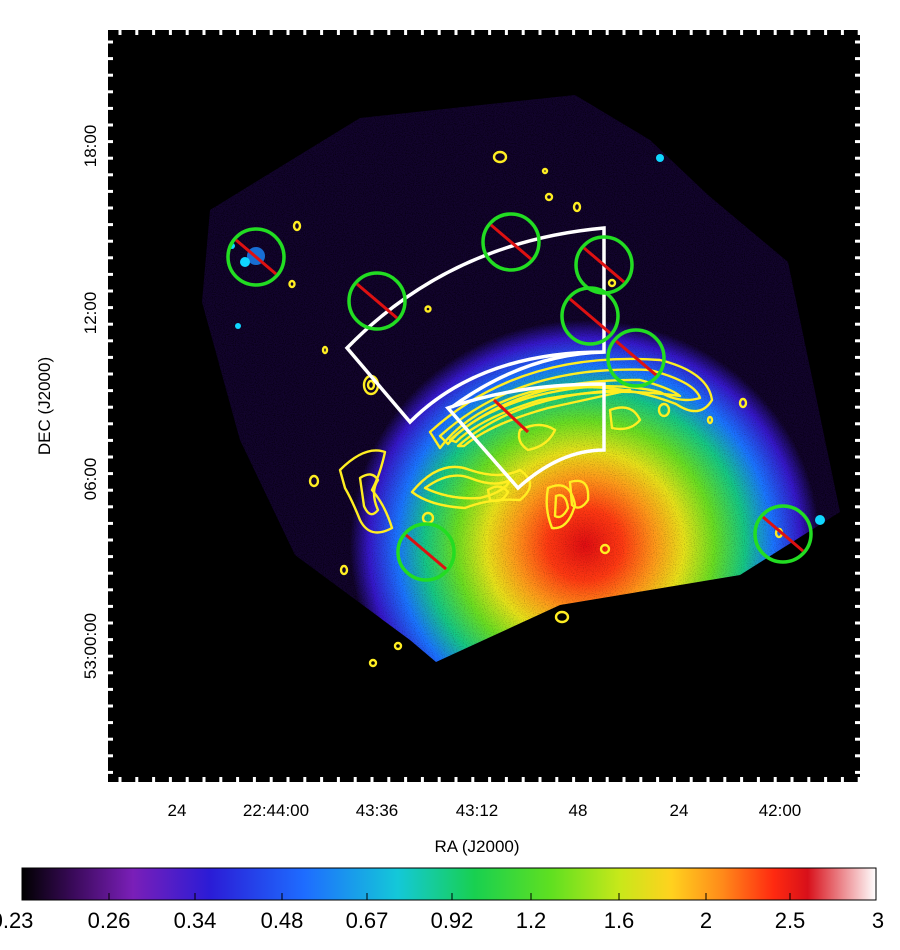 The height and width of the screenshot is (950, 900). What do you see at coordinates (195, 920) in the screenshot?
I see `colorbar-tick-label: 0.34` at bounding box center [195, 920].